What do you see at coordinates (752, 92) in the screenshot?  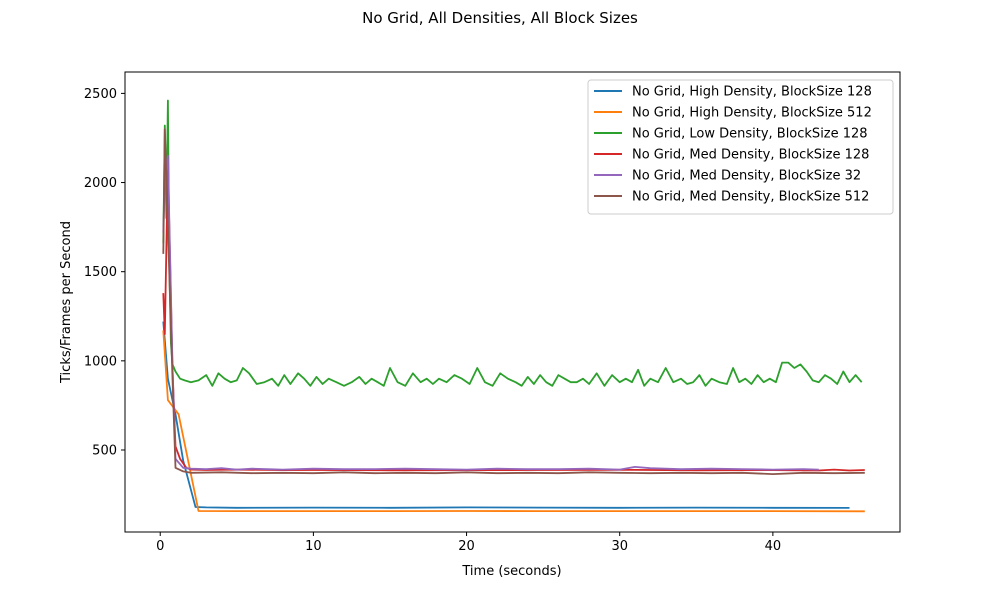 I see `legend-entry: No Grid, High Density, BlockSize 128` at bounding box center [752, 92].